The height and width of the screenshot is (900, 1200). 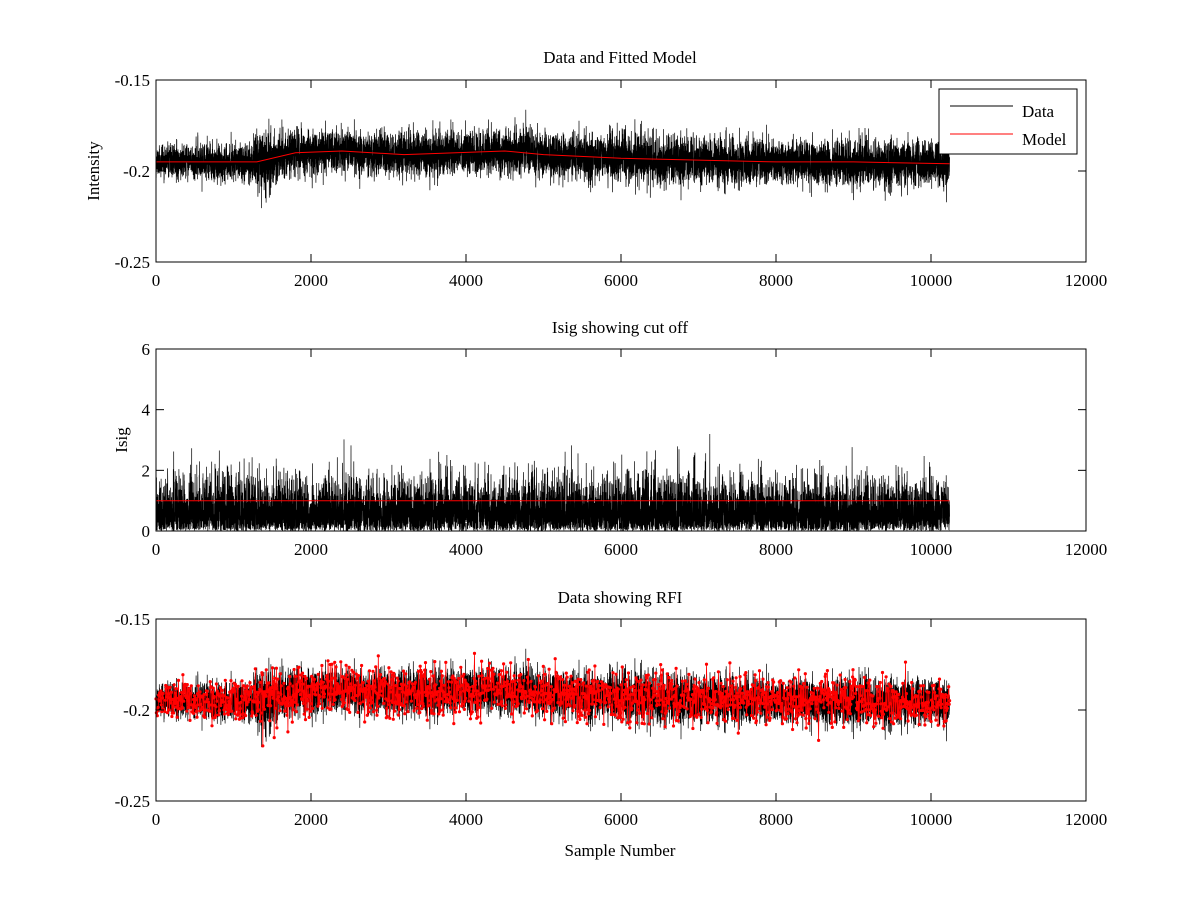 I want to click on x-tick-label: 10000, so click(x=931, y=819).